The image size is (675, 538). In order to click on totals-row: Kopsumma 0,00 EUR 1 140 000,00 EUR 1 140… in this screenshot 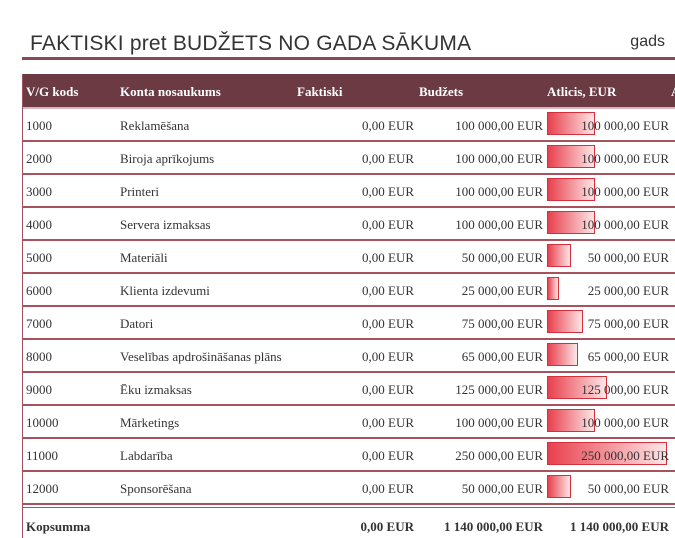, I will do `click(349, 522)`.